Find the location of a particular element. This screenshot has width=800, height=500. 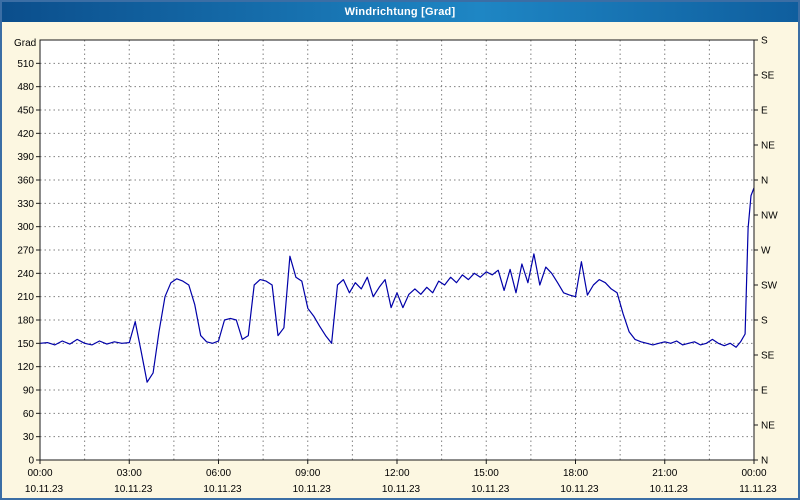

y-axis-label: 0 is located at coordinates (31, 461).